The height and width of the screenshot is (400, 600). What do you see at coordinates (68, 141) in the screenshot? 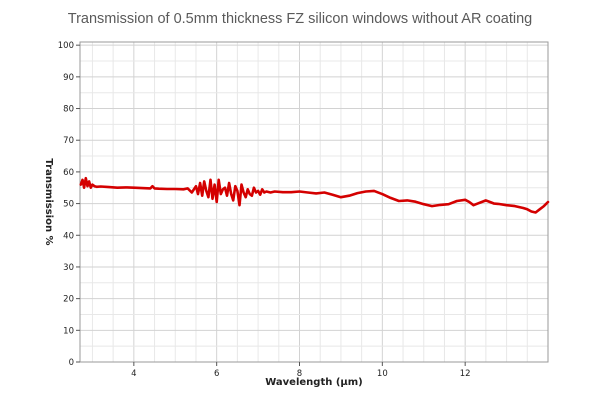
I see `y-tick-label: 70` at bounding box center [68, 141].